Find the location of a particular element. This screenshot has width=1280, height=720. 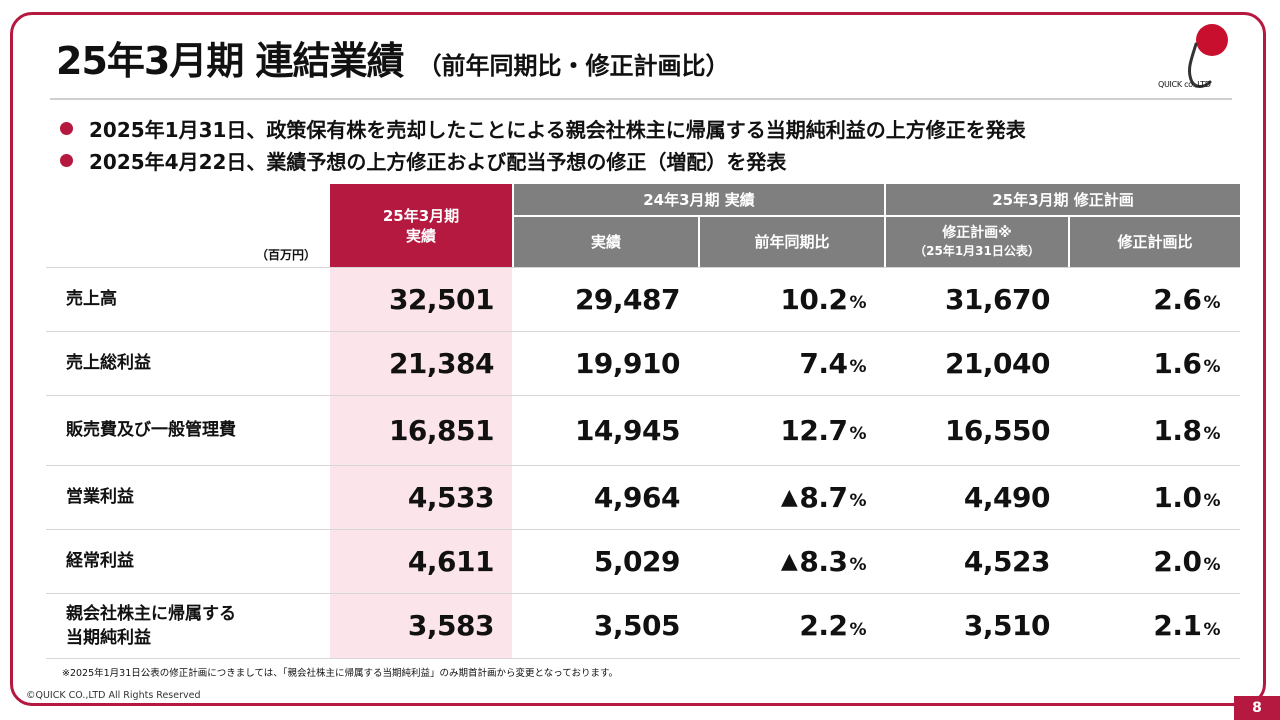

row-label: 売上総利益 is located at coordinates (108, 363).